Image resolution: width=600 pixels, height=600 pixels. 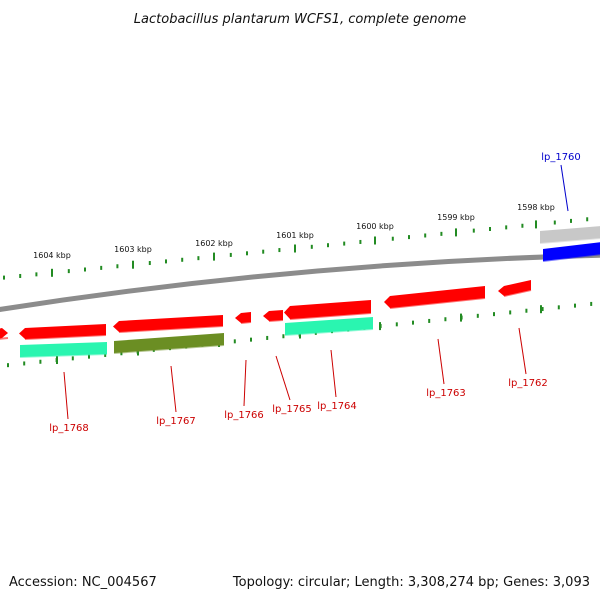 What do you see at coordinates (63, 355) in the screenshot?
I see `cds-lp-1768-bar-shade` at bounding box center [63, 355].